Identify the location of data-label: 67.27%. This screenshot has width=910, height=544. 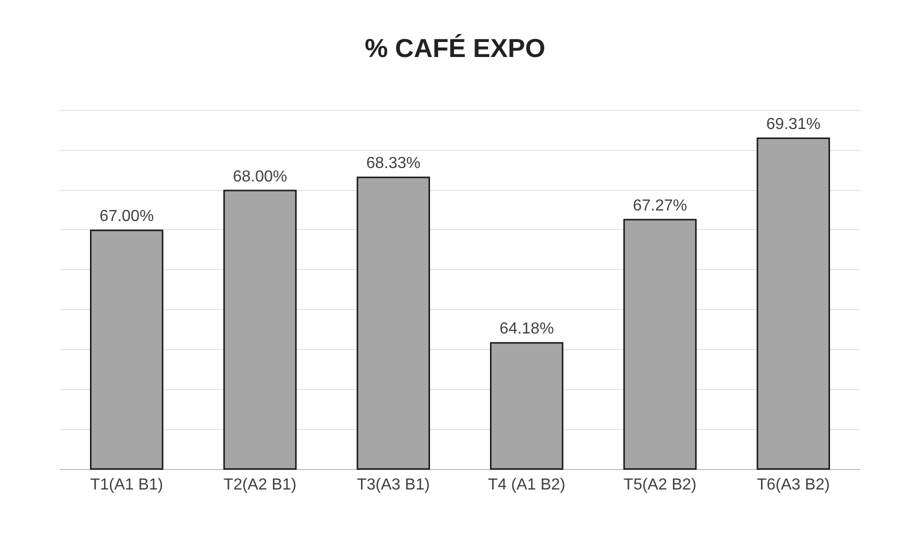
(660, 205).